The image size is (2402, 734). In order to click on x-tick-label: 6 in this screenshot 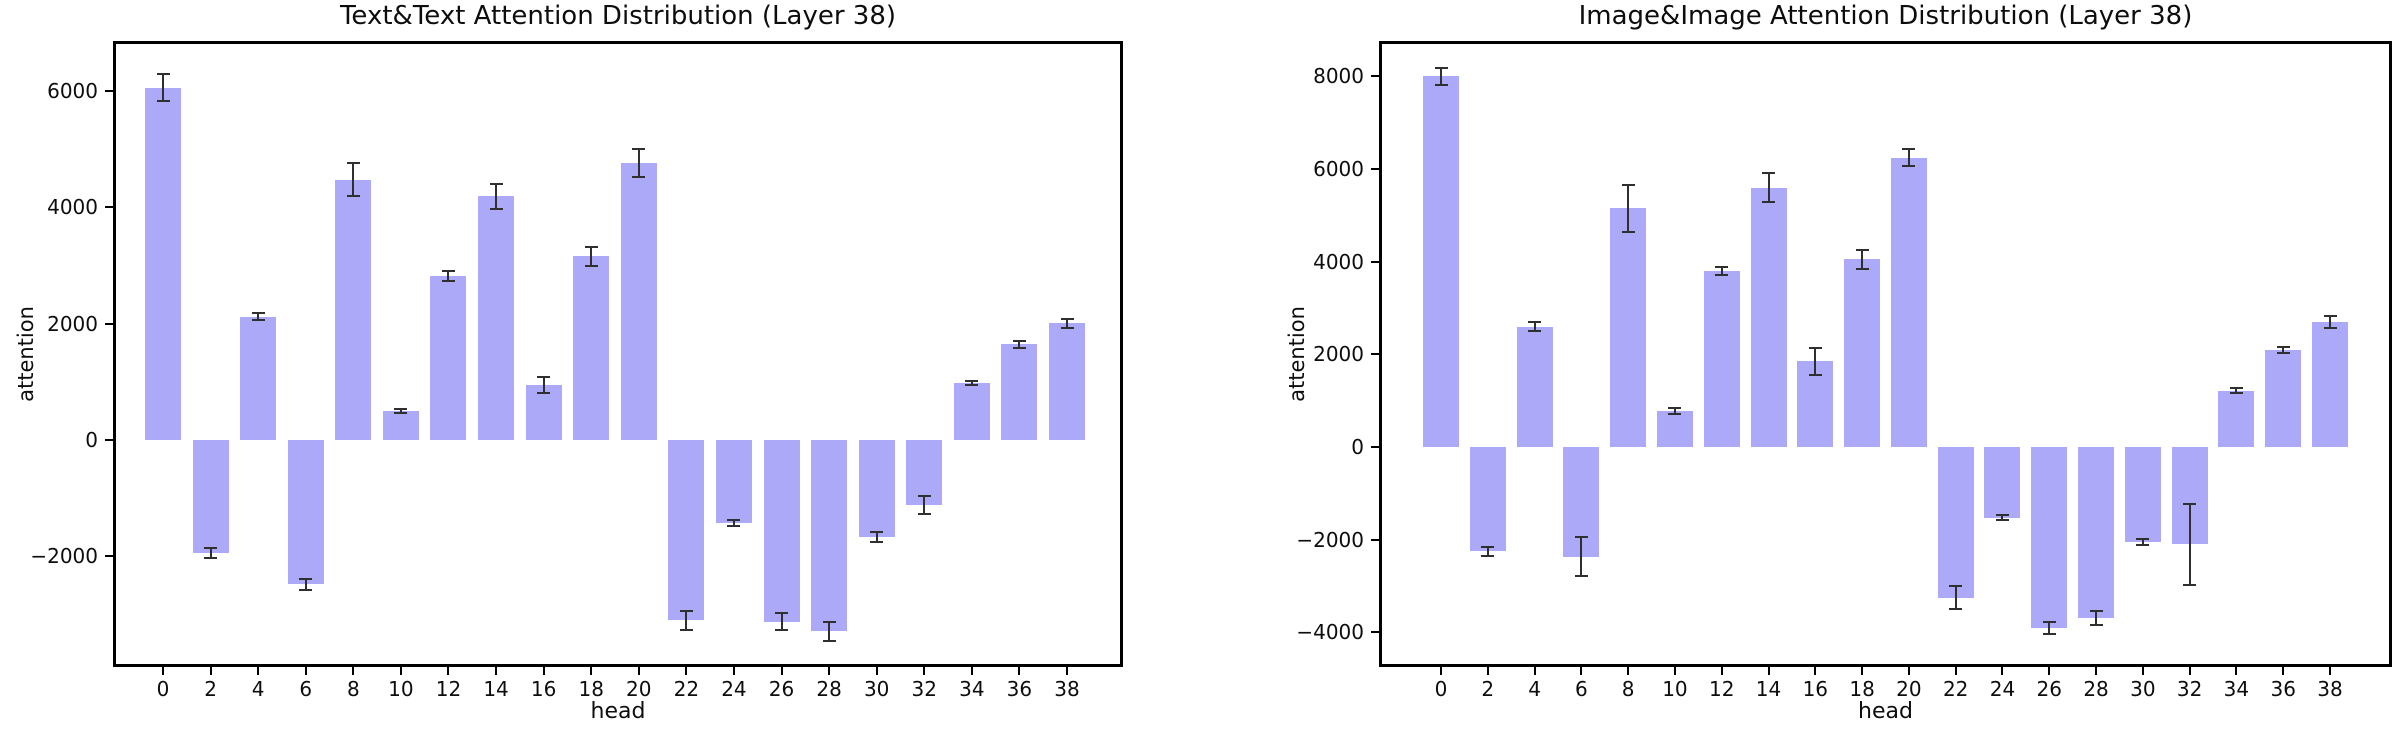, I will do `click(1581, 689)`.